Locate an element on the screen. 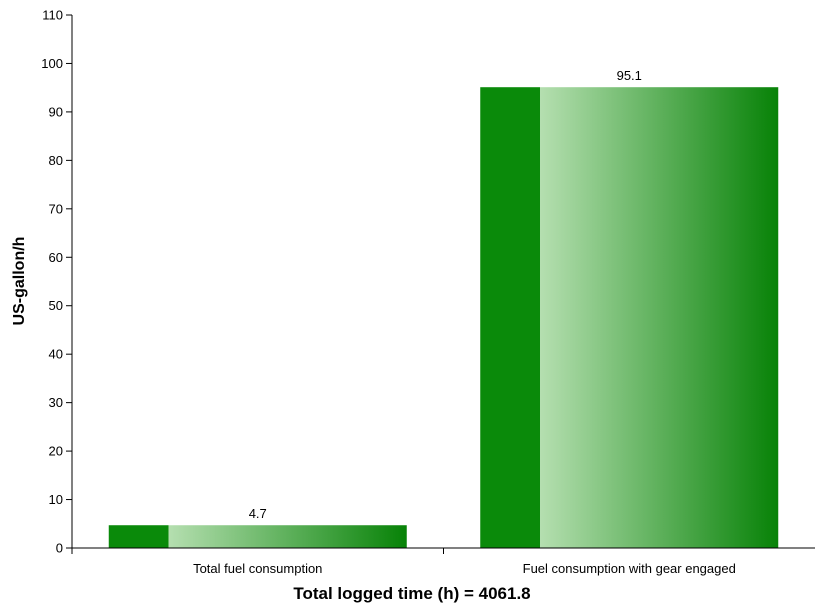  y-tick-label: 0 is located at coordinates (59, 548).